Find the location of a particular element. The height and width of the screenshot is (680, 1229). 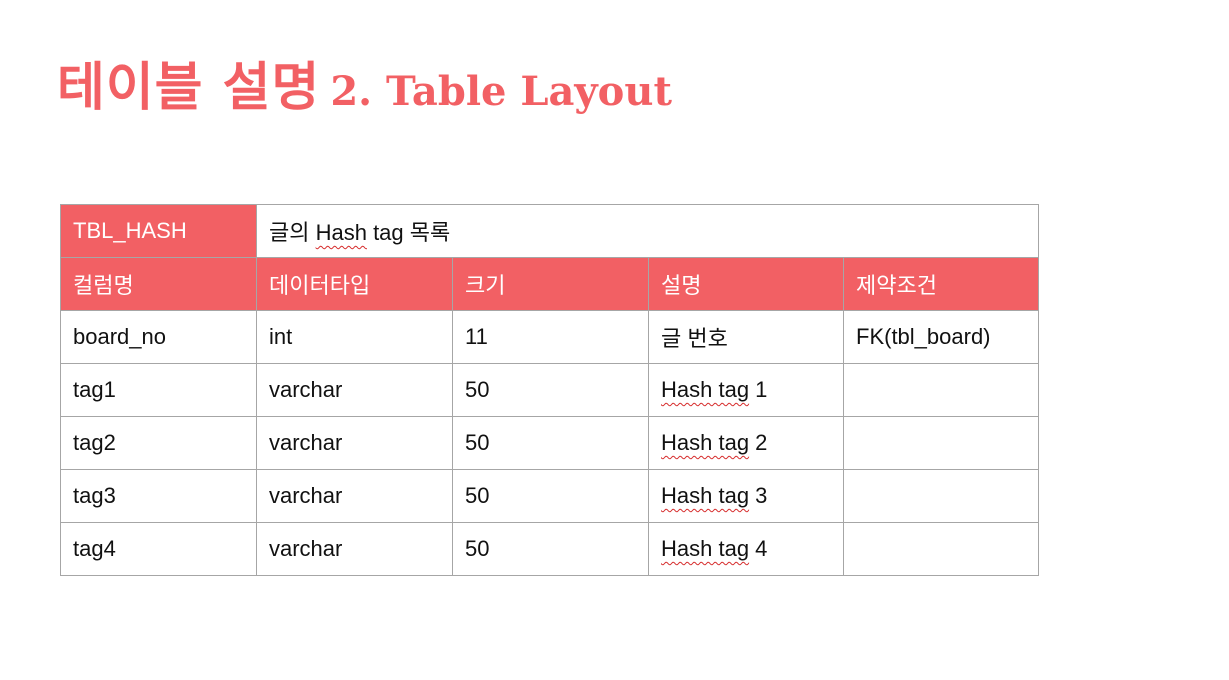

header-column-name: 컬럼명 is located at coordinates (158, 284).